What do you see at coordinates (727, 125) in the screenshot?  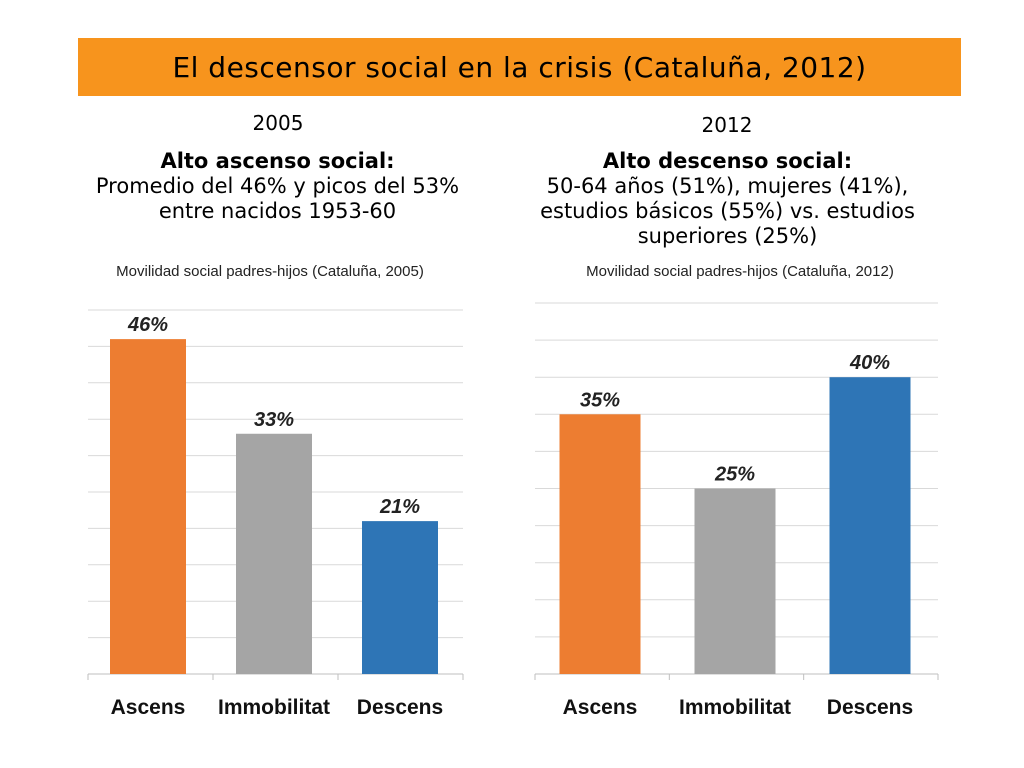 I see `right-year: 2012` at bounding box center [727, 125].